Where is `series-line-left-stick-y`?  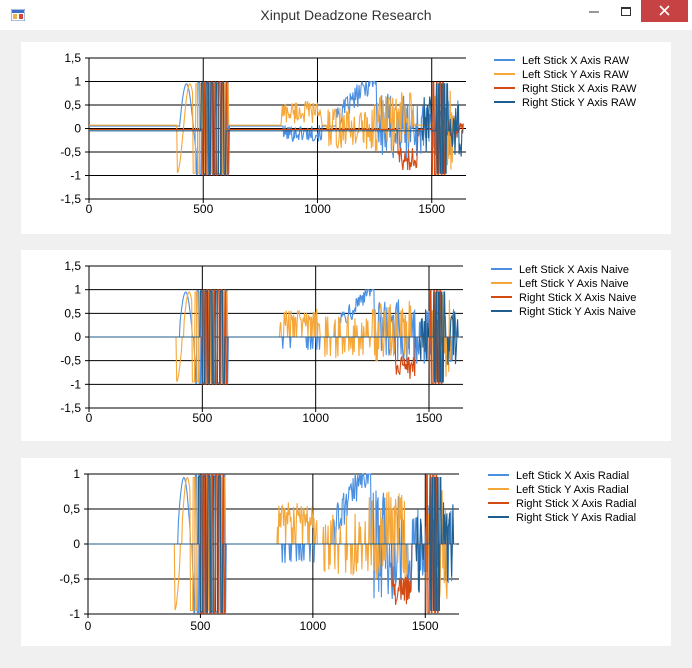 series-line-left-stick-y is located at coordinates (276, 128).